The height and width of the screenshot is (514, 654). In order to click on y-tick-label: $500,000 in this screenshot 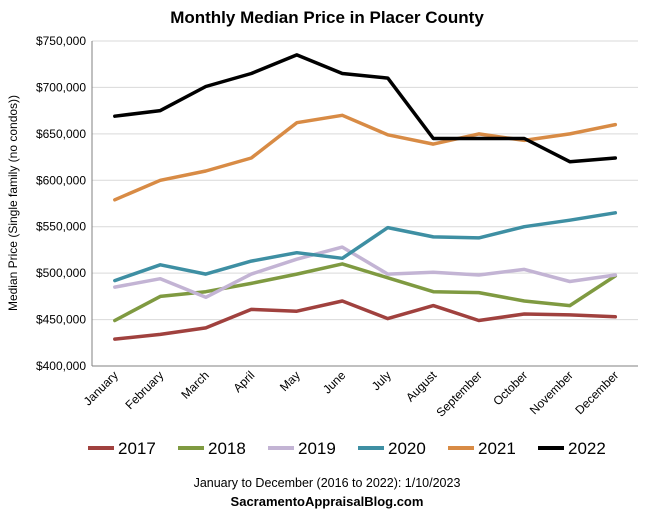, I will do `click(61, 273)`.